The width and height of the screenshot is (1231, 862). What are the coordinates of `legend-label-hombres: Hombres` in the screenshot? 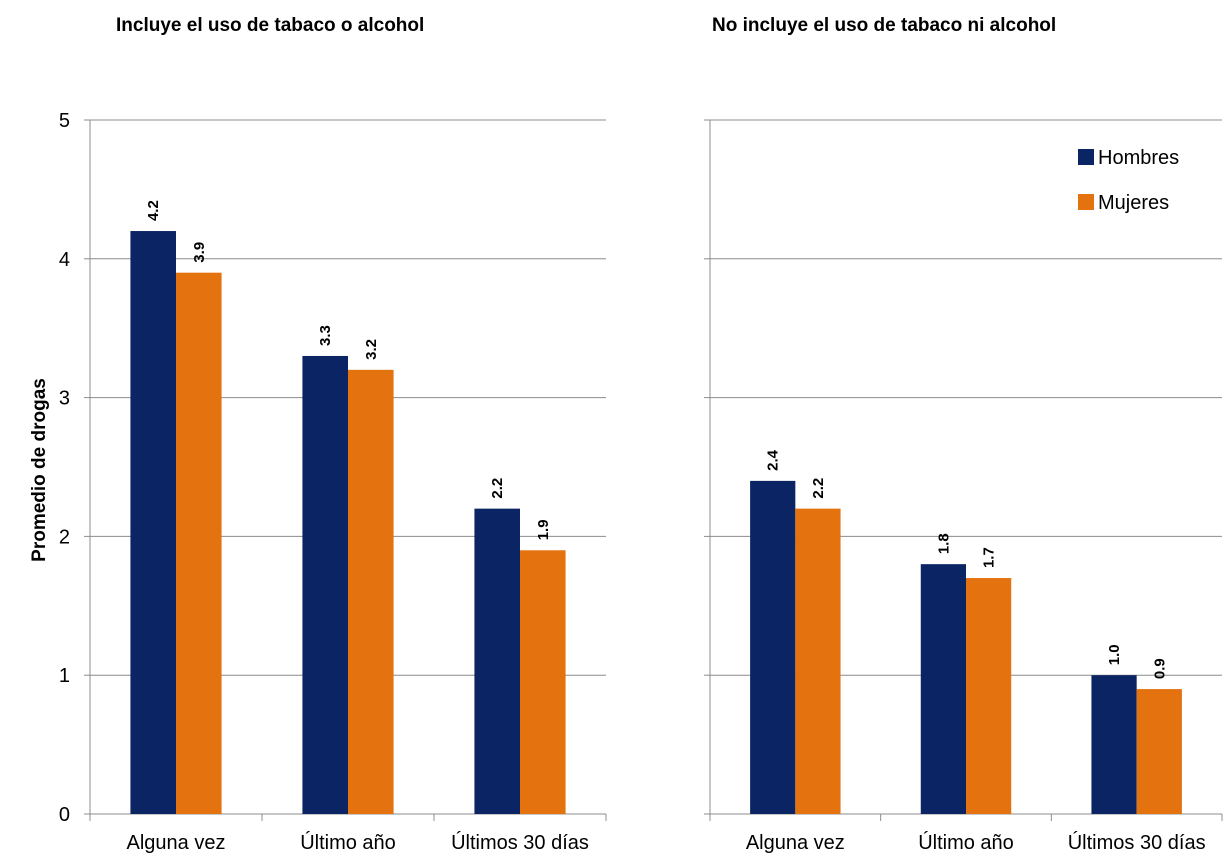 It's located at (1138, 158).